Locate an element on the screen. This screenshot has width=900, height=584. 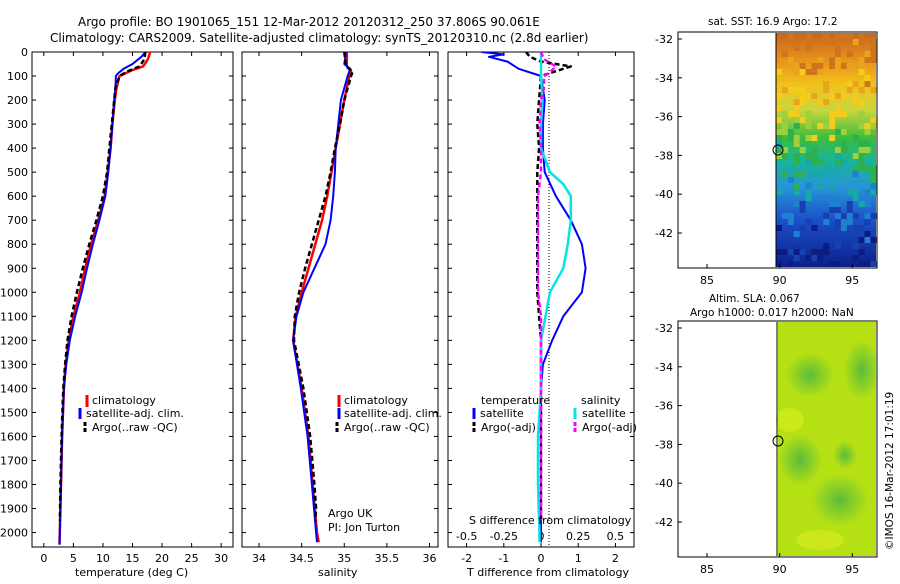
map-lat-tick-label: -42 is located at coordinates (664, 233).